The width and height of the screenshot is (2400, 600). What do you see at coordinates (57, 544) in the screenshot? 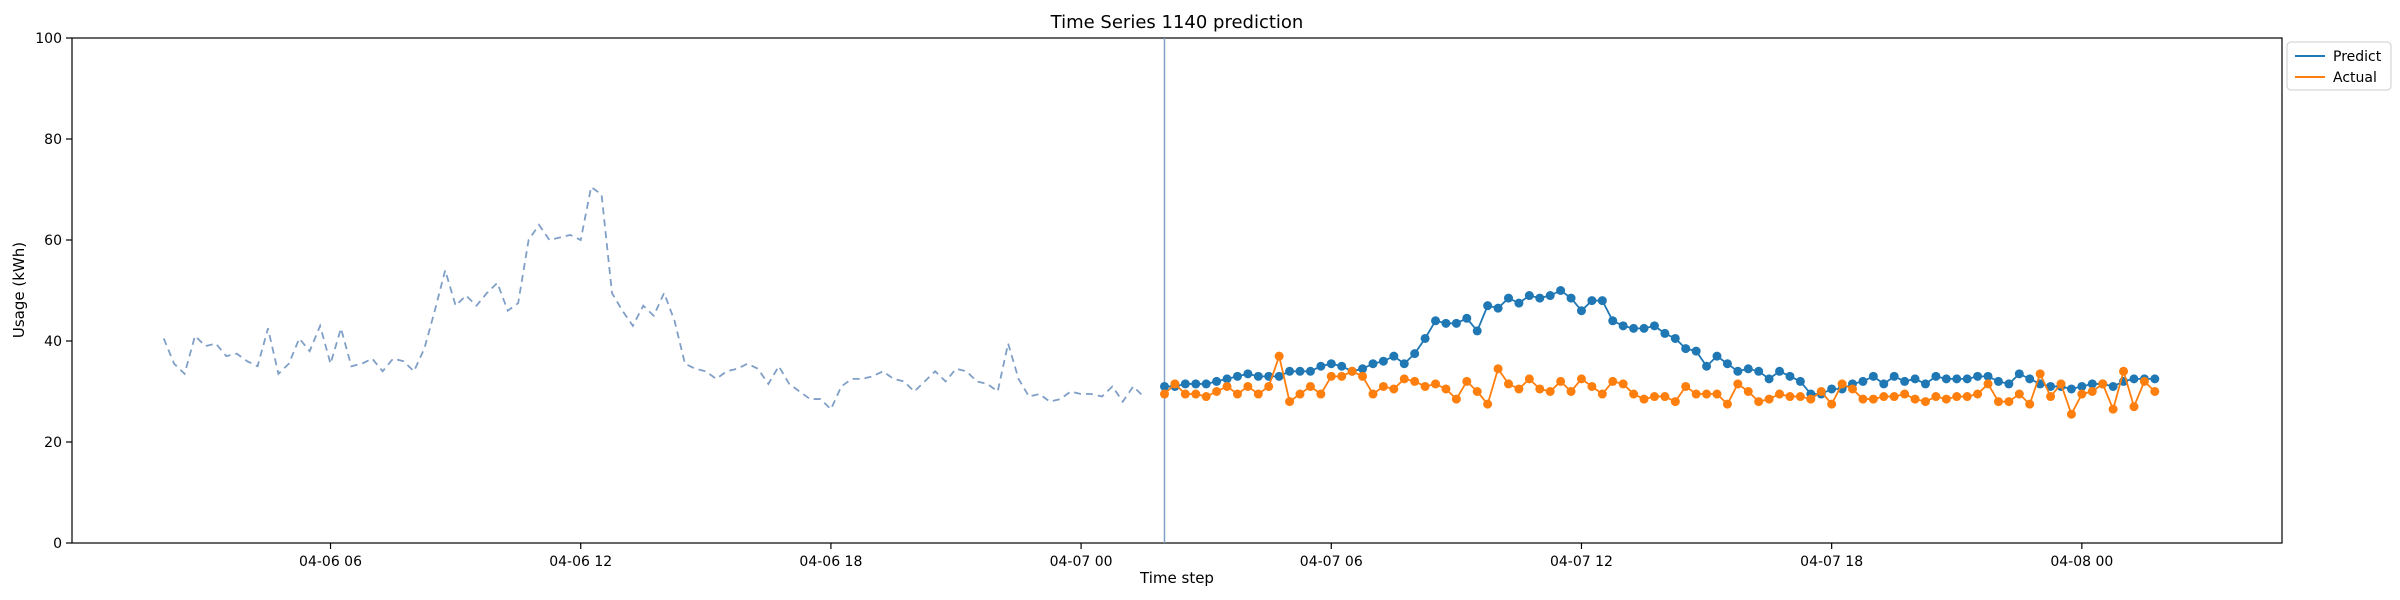
I see `y-tick-label: 0` at bounding box center [57, 544].